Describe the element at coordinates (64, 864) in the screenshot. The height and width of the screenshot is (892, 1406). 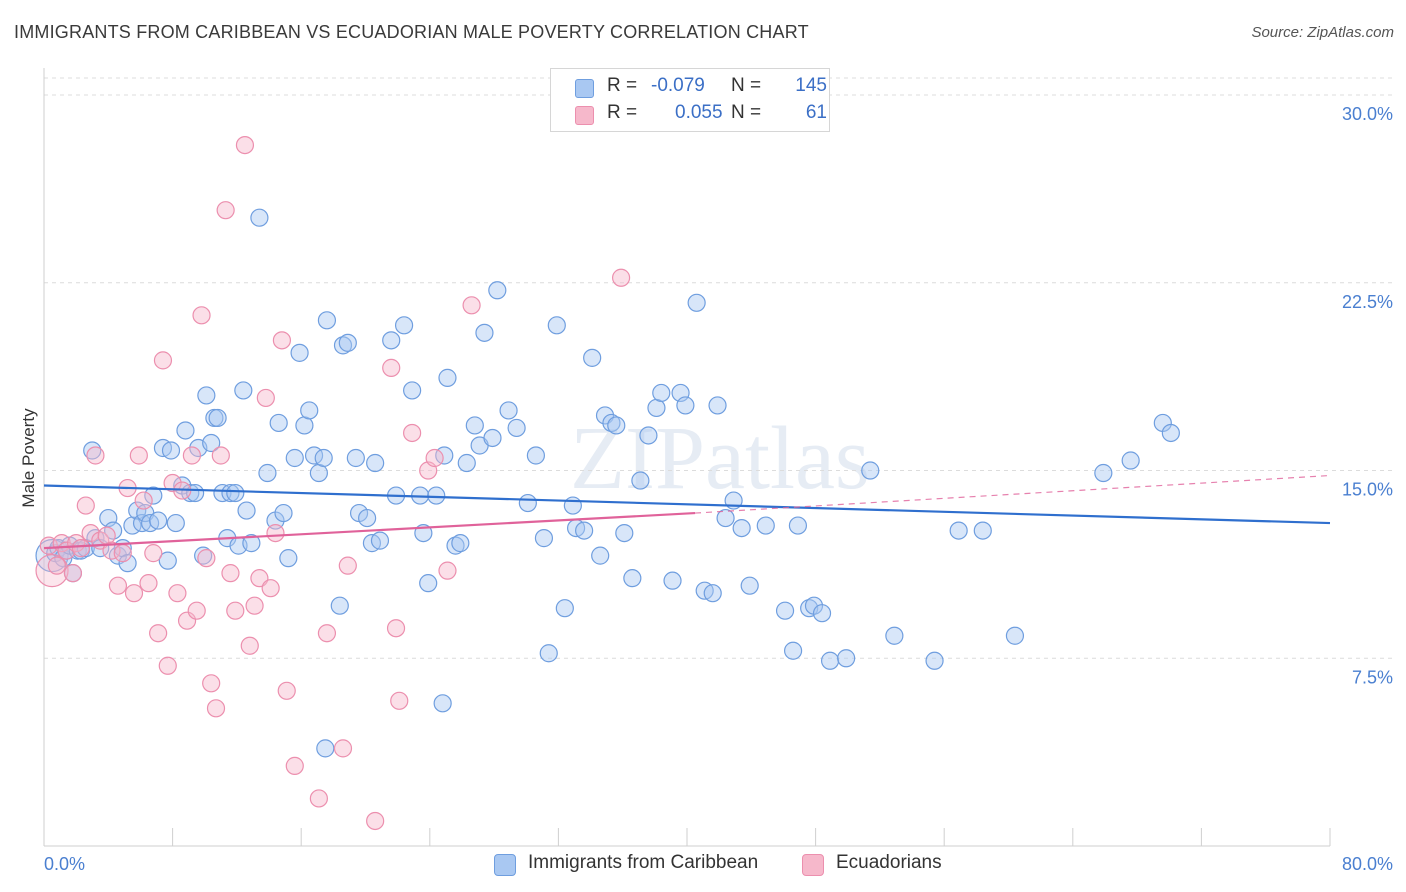
I see `x-tick-label: 0.0%` at that location.